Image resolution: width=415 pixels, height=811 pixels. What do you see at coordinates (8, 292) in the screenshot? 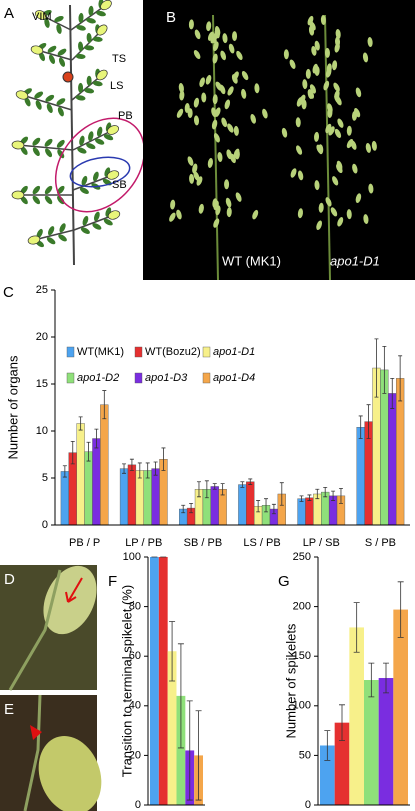
I see `panel-label: C` at bounding box center [8, 292].